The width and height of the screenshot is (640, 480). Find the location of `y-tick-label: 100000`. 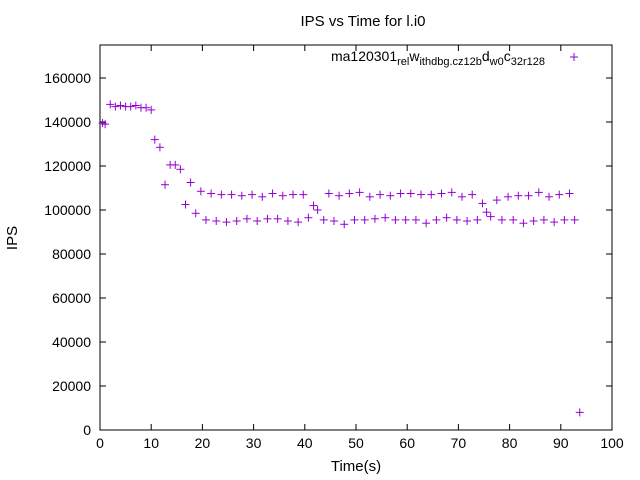

y-tick-label: 100000 is located at coordinates (67, 210).